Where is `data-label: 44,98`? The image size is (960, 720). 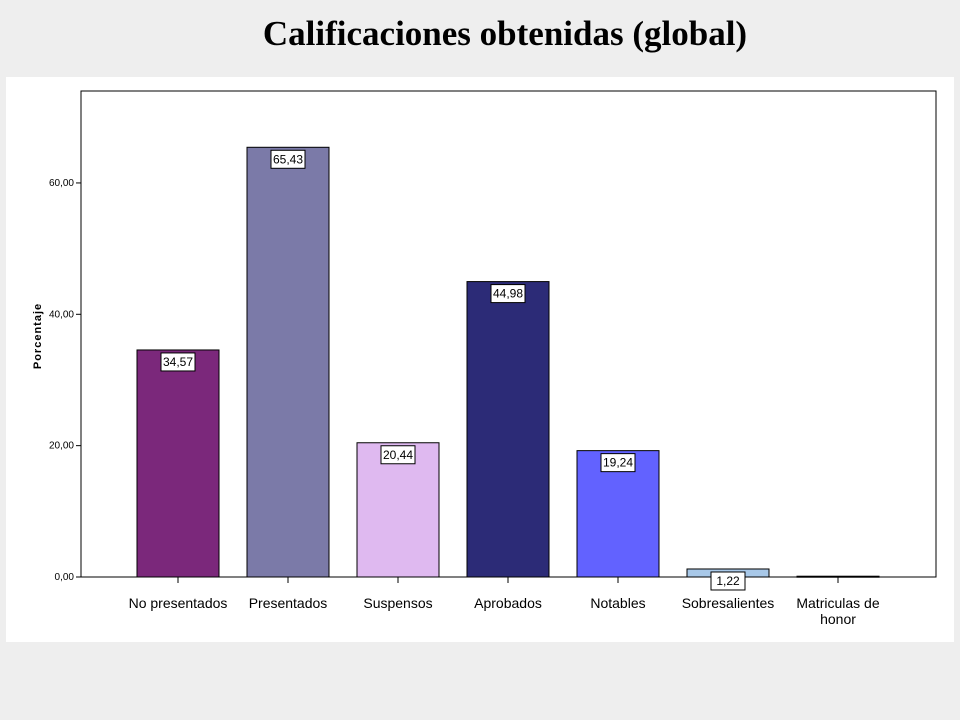
data-label: 44,98 is located at coordinates (508, 294).